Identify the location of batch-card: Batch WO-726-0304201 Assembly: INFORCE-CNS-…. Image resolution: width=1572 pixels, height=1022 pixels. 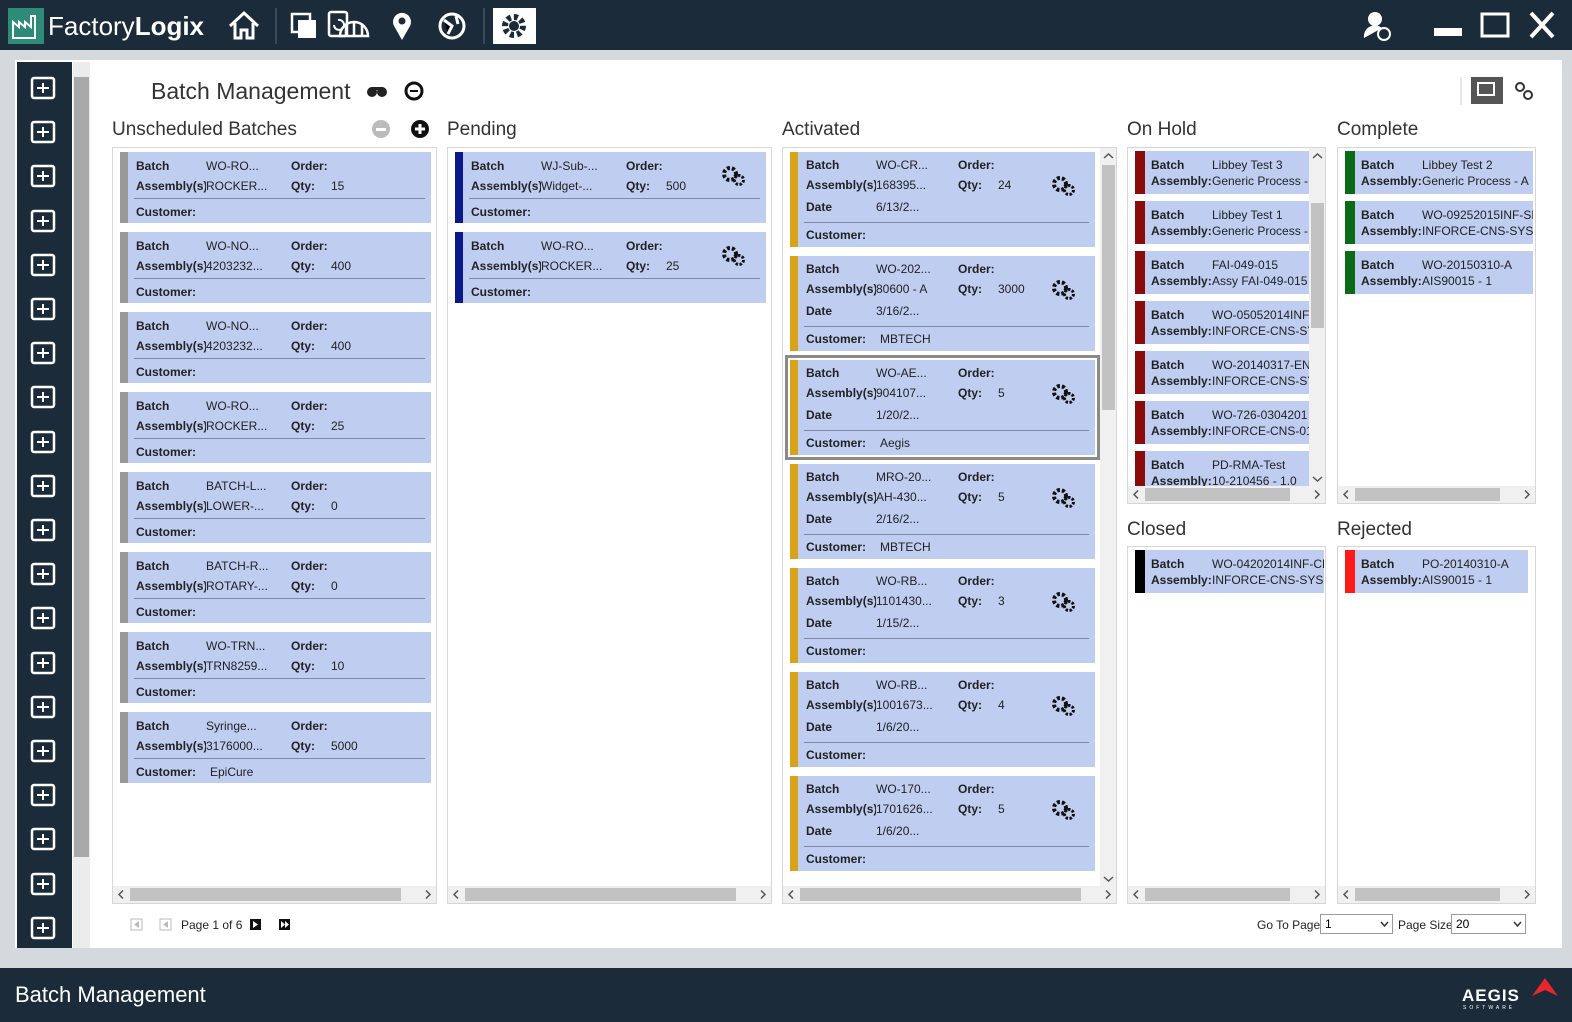
(1222, 422).